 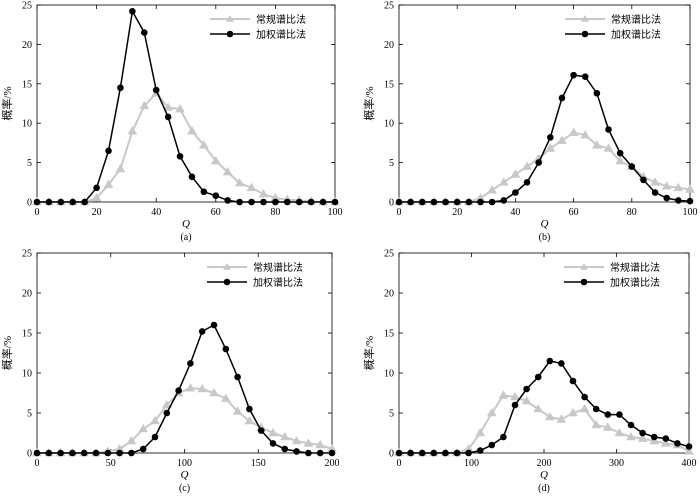 What do you see at coordinates (37, 212) in the screenshot?
I see `x-tick-label: 0` at bounding box center [37, 212].